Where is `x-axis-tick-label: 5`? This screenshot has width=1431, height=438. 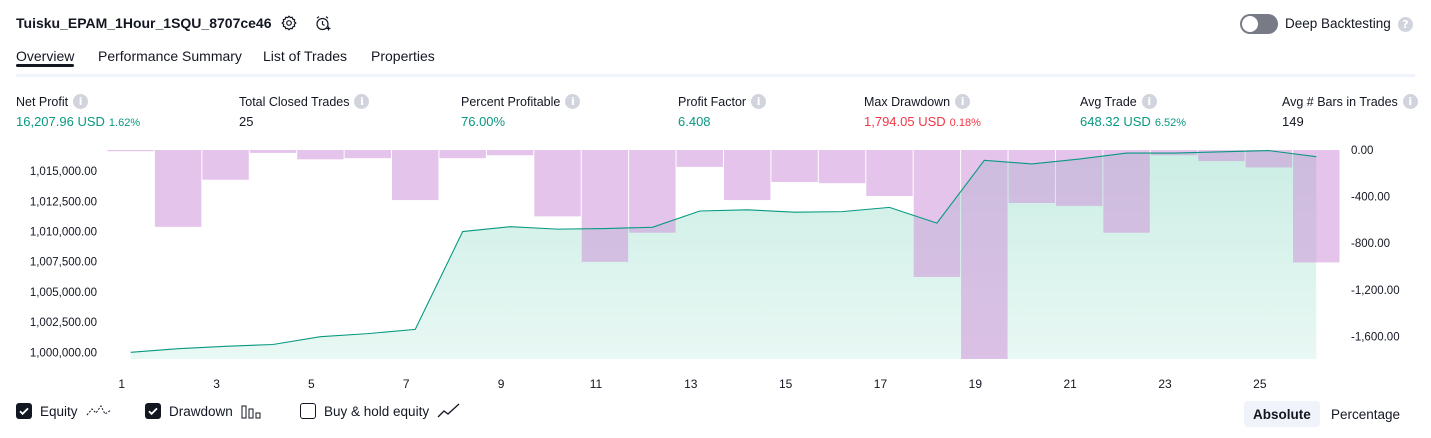 x-axis-tick-label: 5 is located at coordinates (311, 384).